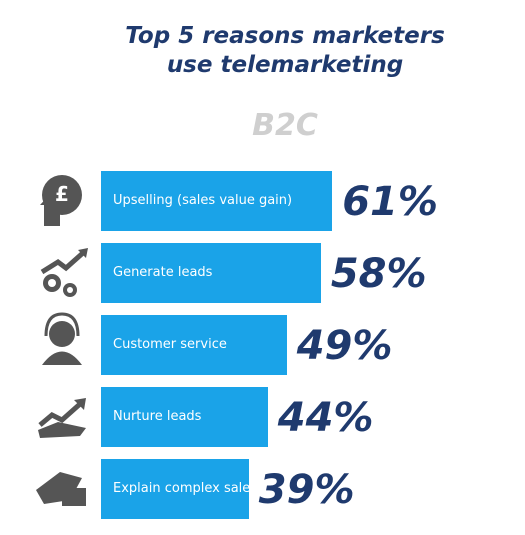 The height and width of the screenshot is (535, 525). Describe the element at coordinates (170, 344) in the screenshot. I see `bar-label: Customer service` at that location.